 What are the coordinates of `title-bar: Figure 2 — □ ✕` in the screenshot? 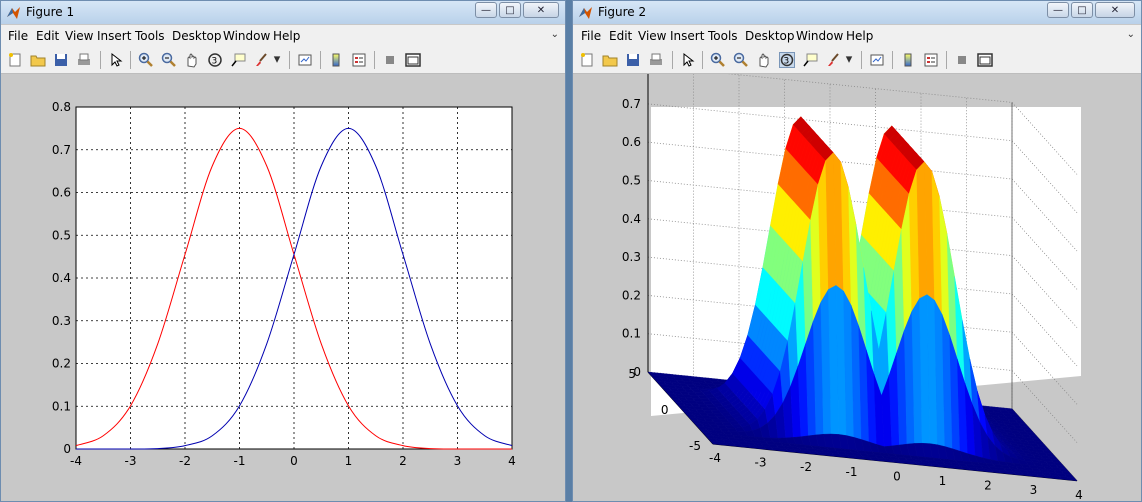 It's located at (857, 12).